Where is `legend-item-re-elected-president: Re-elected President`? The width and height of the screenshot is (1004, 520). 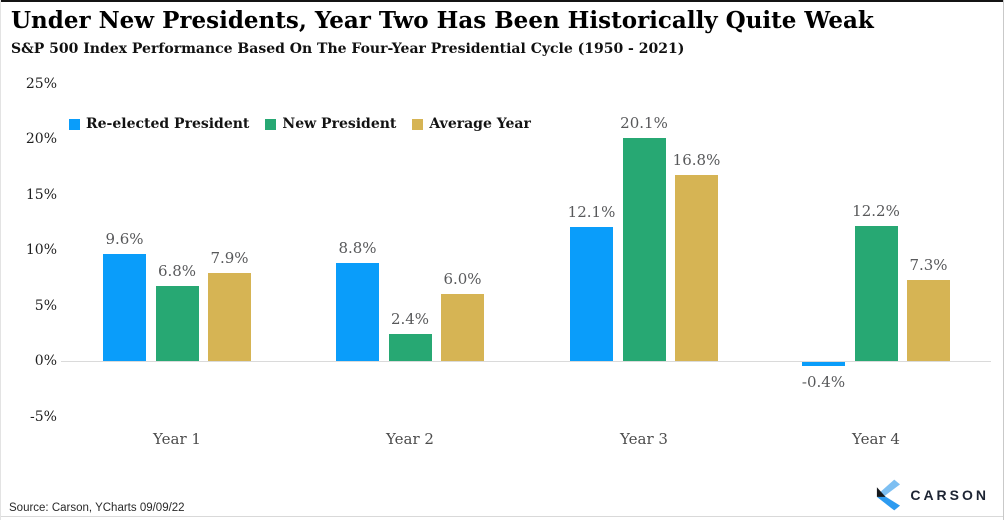 legend-item-re-elected-president: Re-elected President is located at coordinates (159, 124).